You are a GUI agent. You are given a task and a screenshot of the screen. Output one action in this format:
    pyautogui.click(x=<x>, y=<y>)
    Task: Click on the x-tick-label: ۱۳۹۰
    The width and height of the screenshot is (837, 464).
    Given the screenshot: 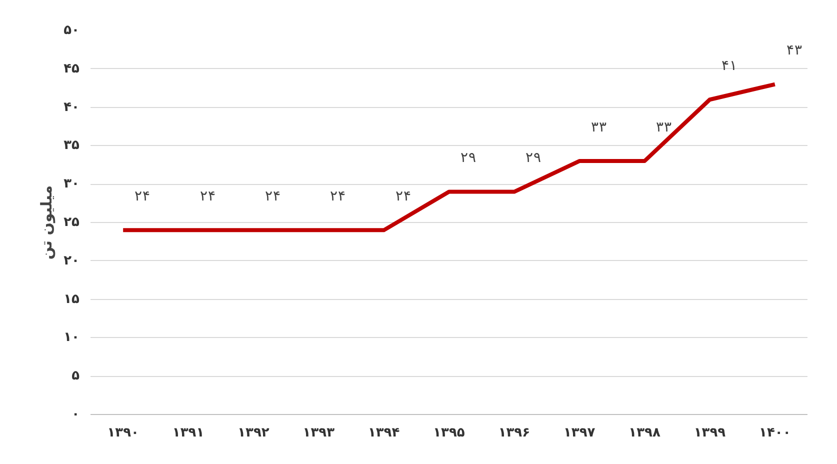 What is the action you would take?
    pyautogui.click(x=123, y=433)
    